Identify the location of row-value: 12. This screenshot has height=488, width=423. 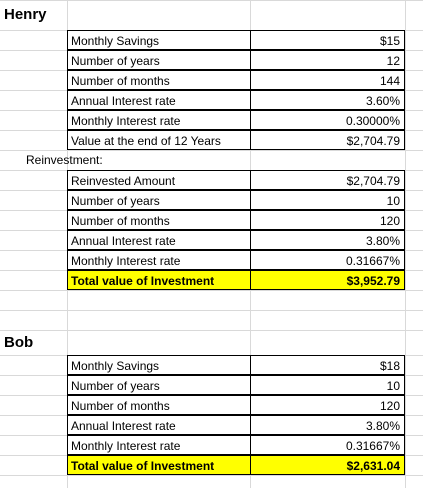
(327, 60).